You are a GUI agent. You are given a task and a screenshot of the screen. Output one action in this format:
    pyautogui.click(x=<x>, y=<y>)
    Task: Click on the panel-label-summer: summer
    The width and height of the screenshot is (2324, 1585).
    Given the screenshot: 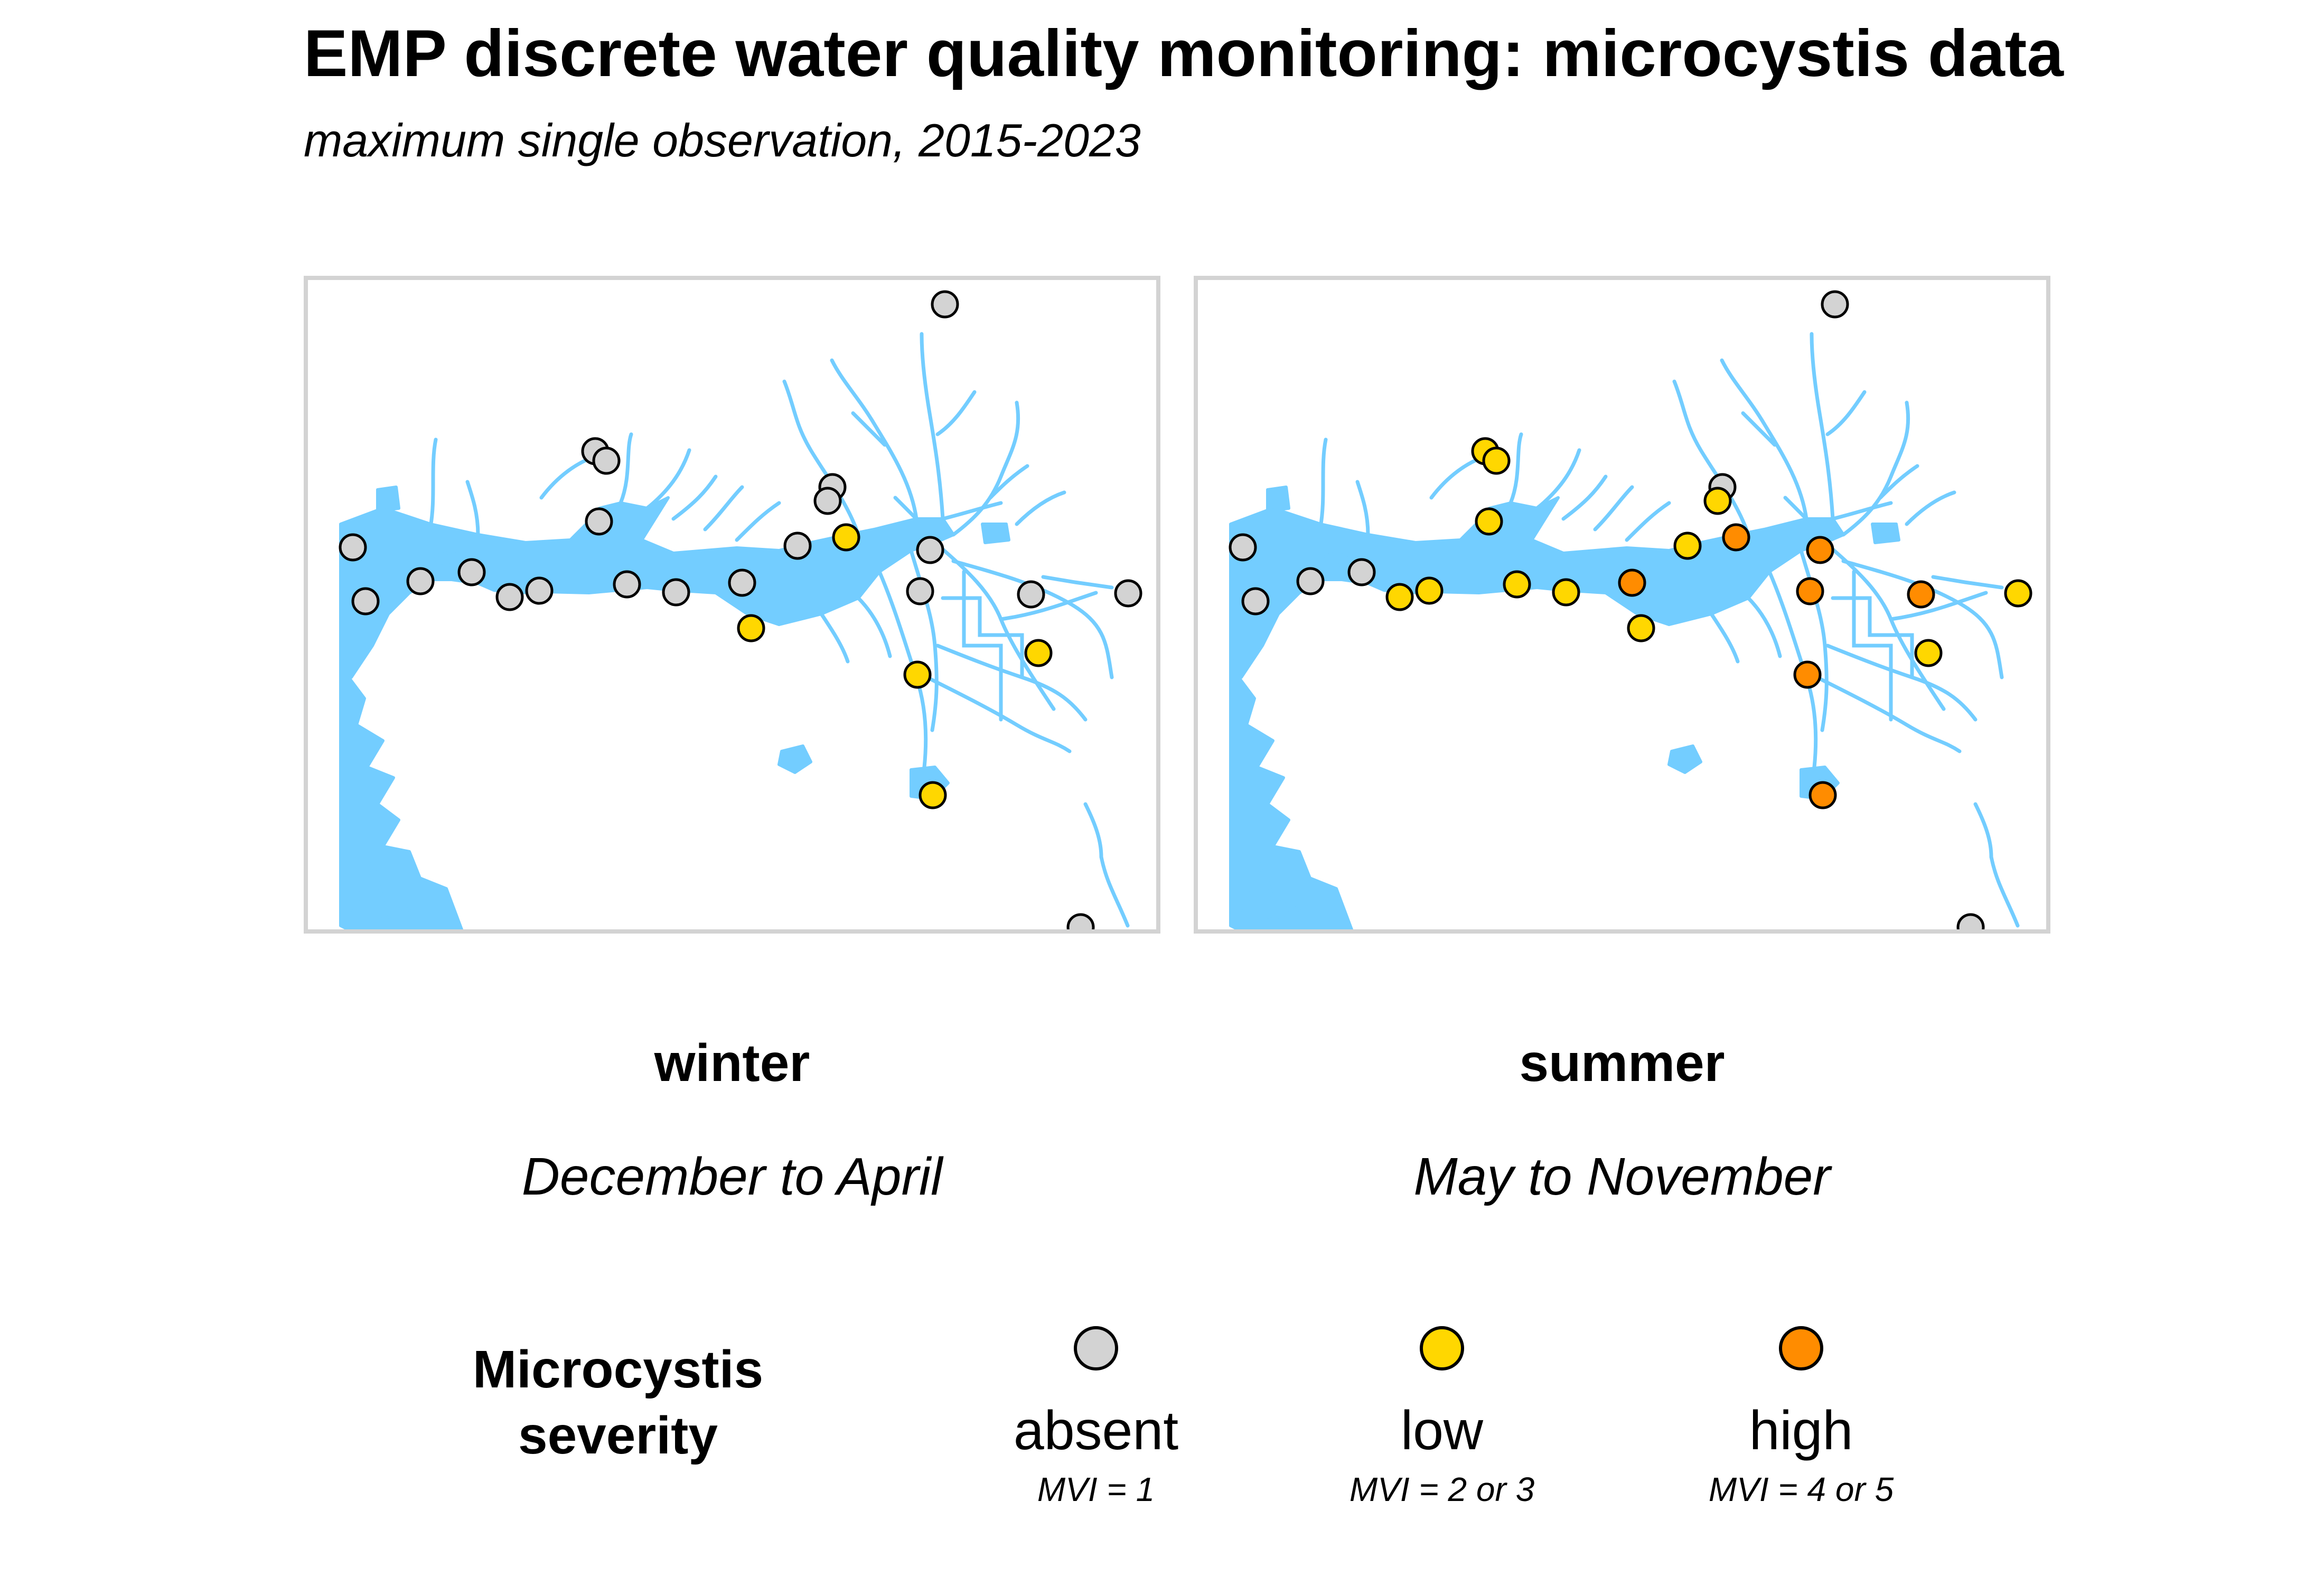 What is the action you would take?
    pyautogui.click(x=1622, y=1063)
    